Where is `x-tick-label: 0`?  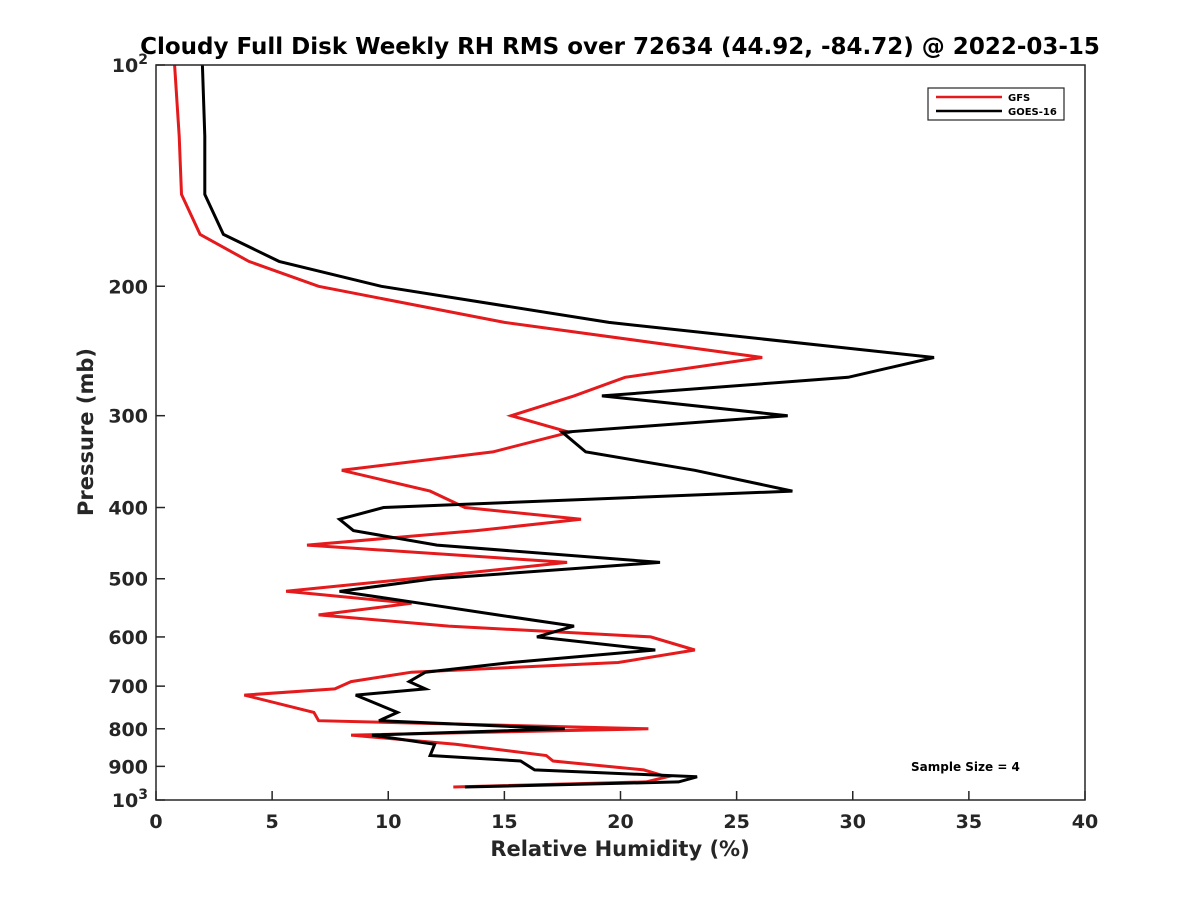 x-tick-label: 0 is located at coordinates (155, 822).